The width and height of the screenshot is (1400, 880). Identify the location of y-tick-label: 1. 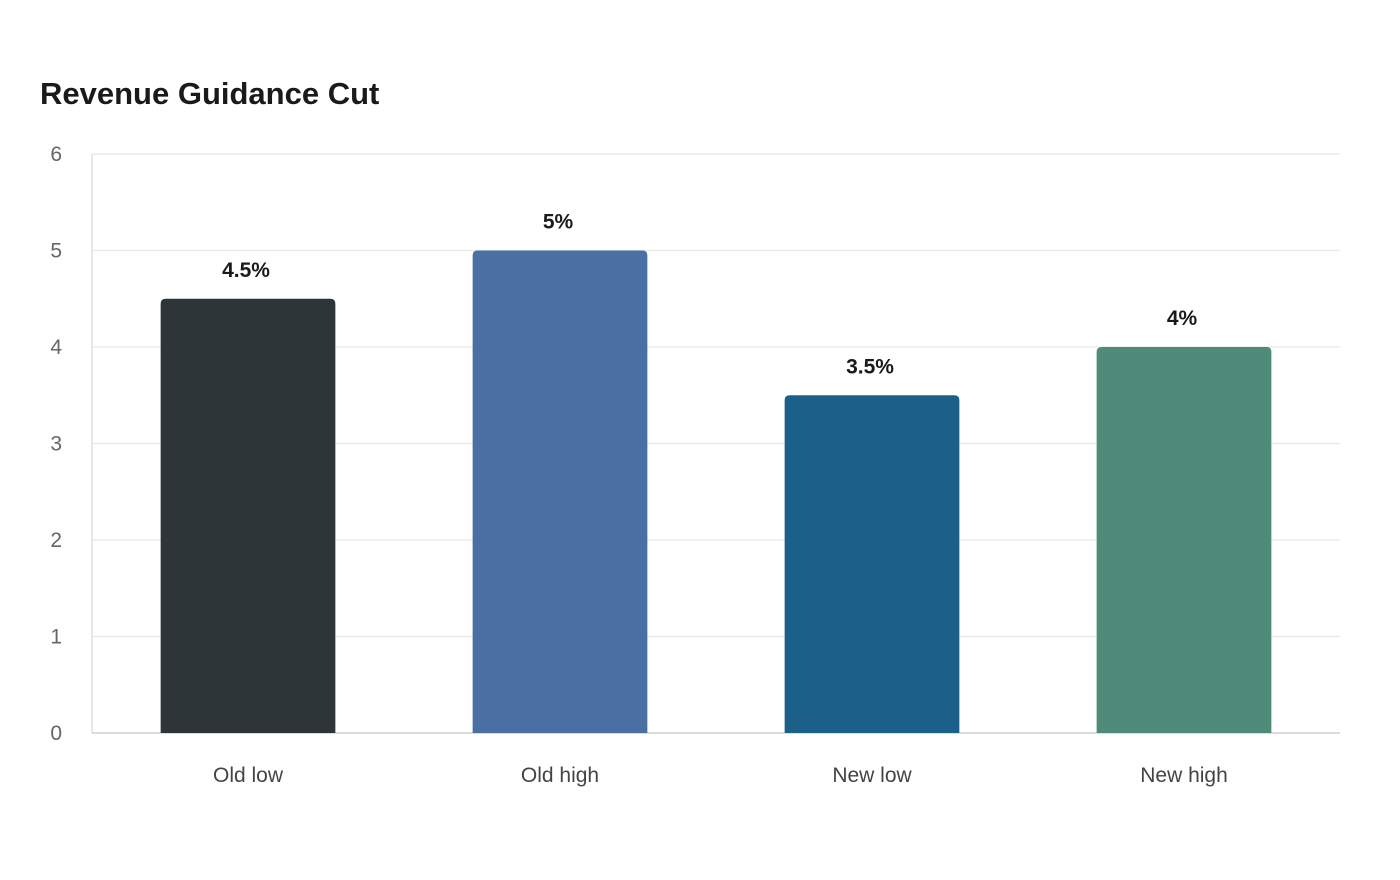
(56, 637).